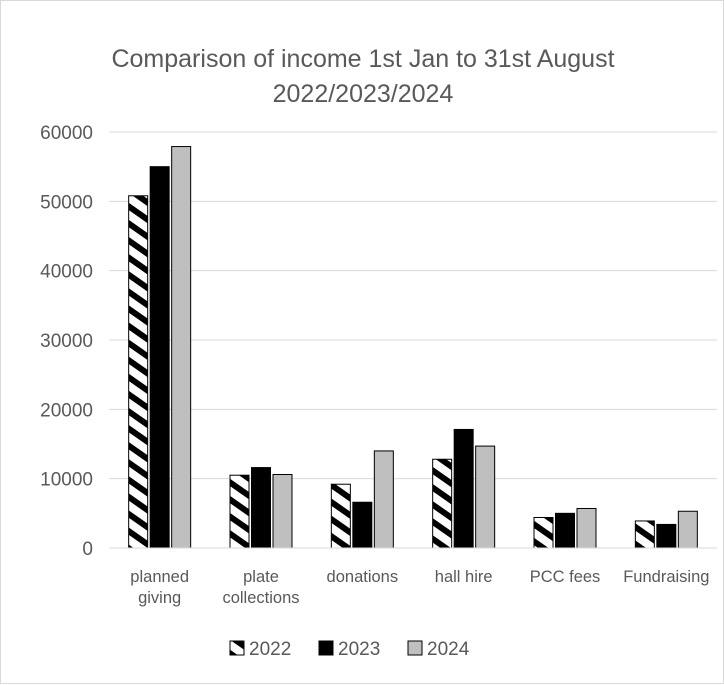 This screenshot has width=724, height=685. What do you see at coordinates (363, 577) in the screenshot?
I see `x-tick-label: donations` at bounding box center [363, 577].